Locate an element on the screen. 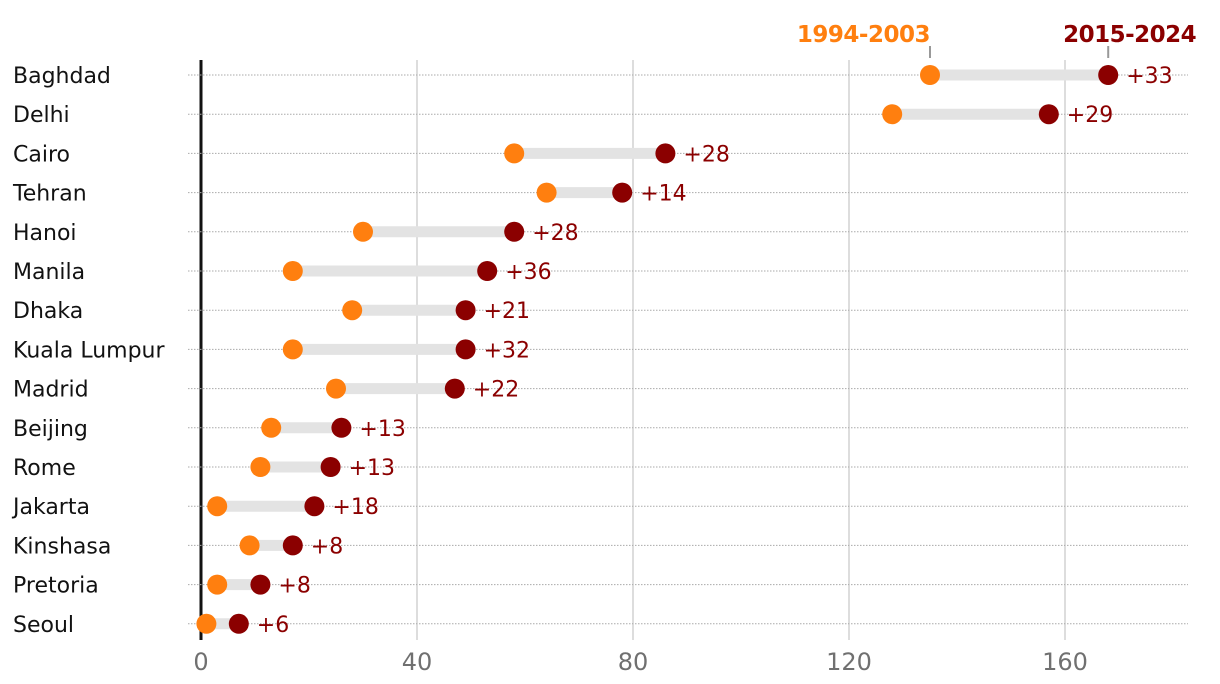  legend-label: 1994-2003 is located at coordinates (863, 35).